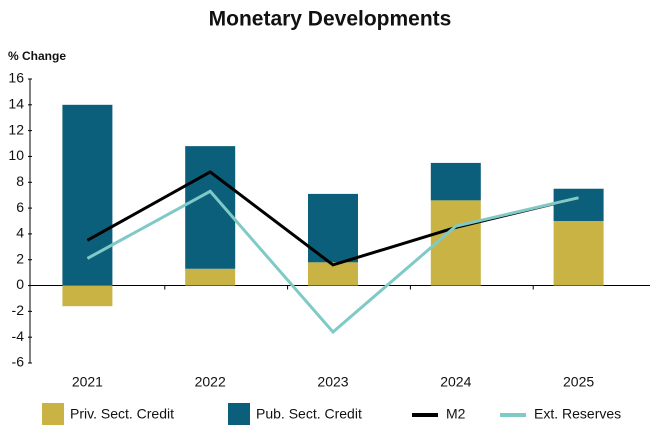  I want to click on x-tick-label: 2021, so click(87, 382).